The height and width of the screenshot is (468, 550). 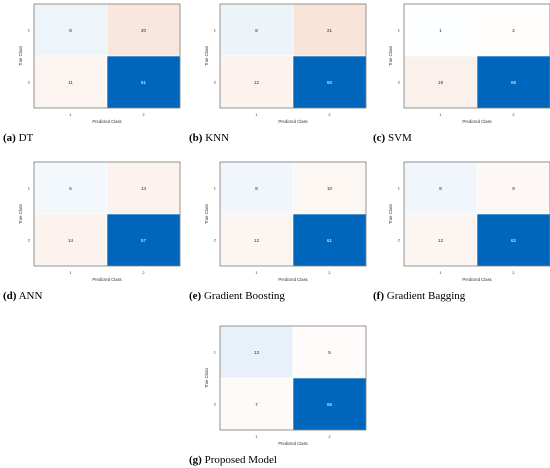 I want to click on cell-value: 5, so click(x=329, y=352).